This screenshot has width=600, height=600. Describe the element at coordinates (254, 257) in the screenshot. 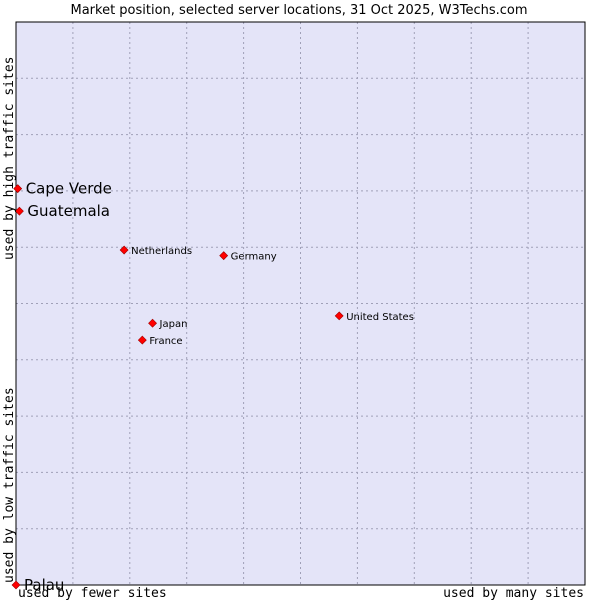

I see `point-label-germany: Germany` at that location.